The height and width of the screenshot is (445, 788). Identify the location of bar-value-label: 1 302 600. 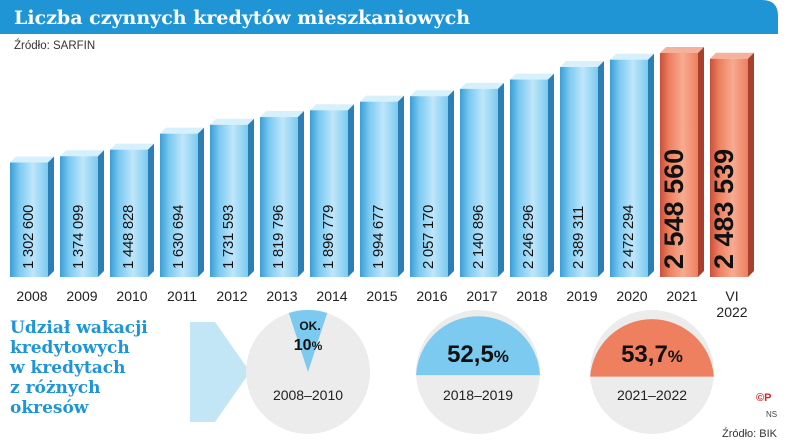
(28, 237).